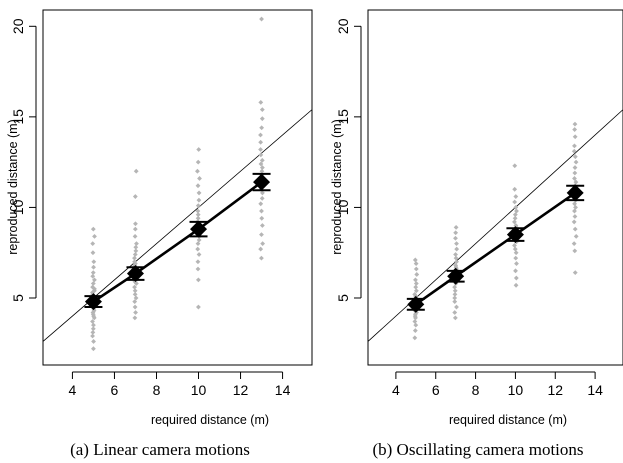 The image size is (623, 463). I want to click on caption-oscillating: (b) Oscillating camera motions, so click(477, 449).